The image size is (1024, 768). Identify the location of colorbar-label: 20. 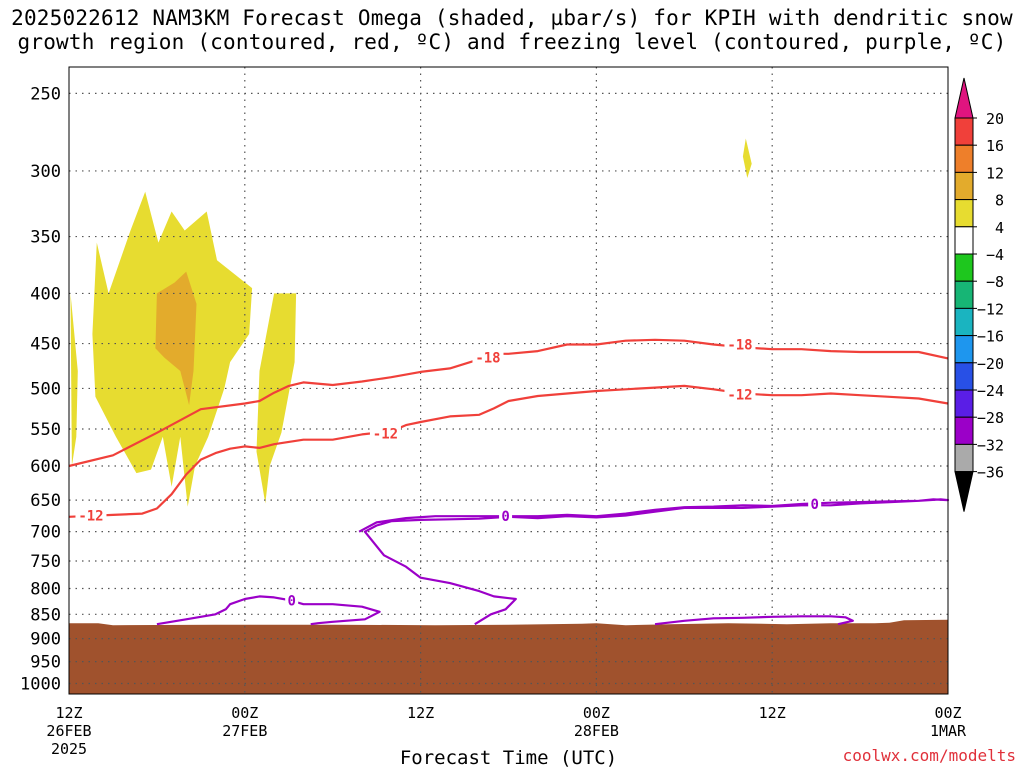
(995, 119).